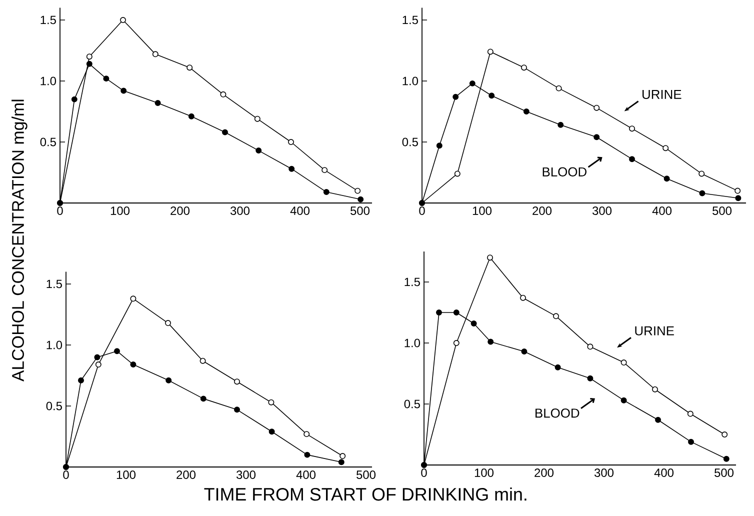  What do you see at coordinates (365, 494) in the screenshot?
I see `x-axis-title: TIME FROM START OF DRINKING min.` at bounding box center [365, 494].